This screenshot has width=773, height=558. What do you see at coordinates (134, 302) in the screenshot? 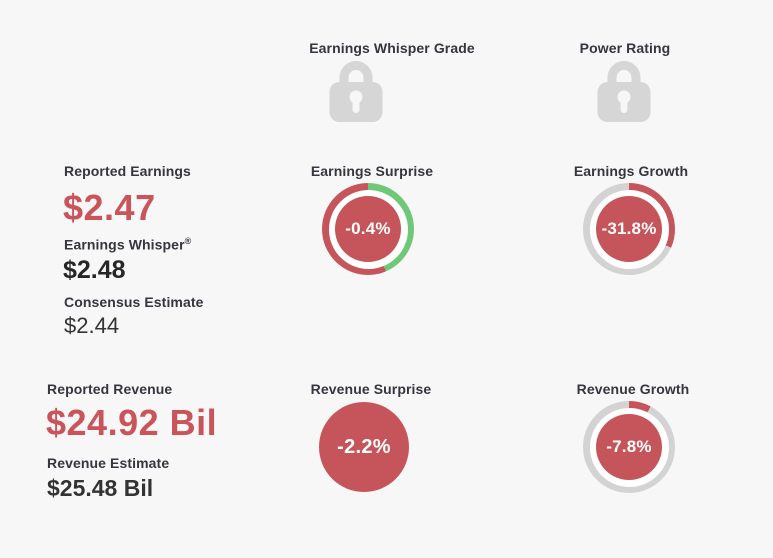
I see `consensus-estimate-label: Consensus Estimate` at bounding box center [134, 302].